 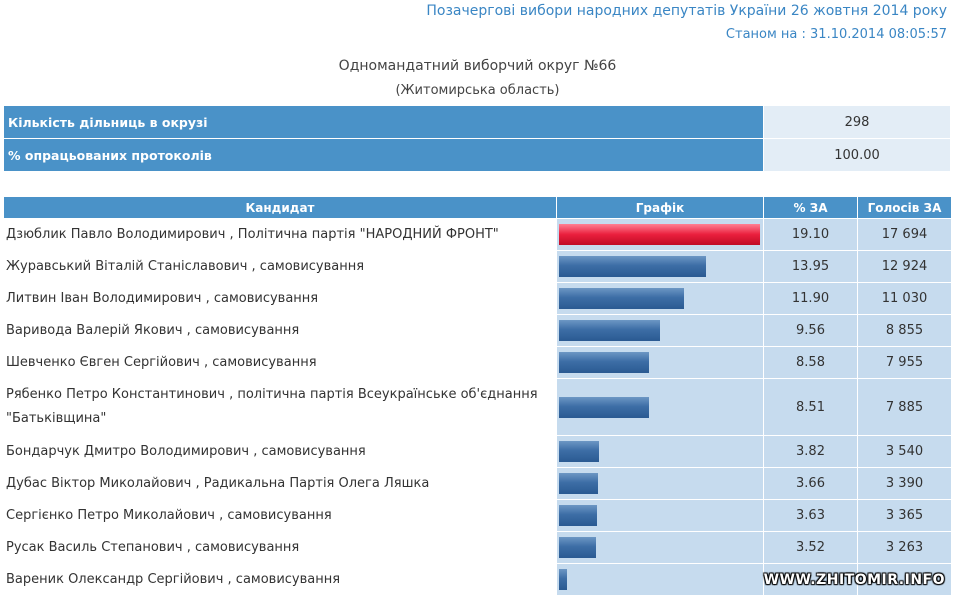 What do you see at coordinates (280, 330) in the screenshot?
I see `candidate-name: Варивода Валерій Якович , самовисування` at bounding box center [280, 330].